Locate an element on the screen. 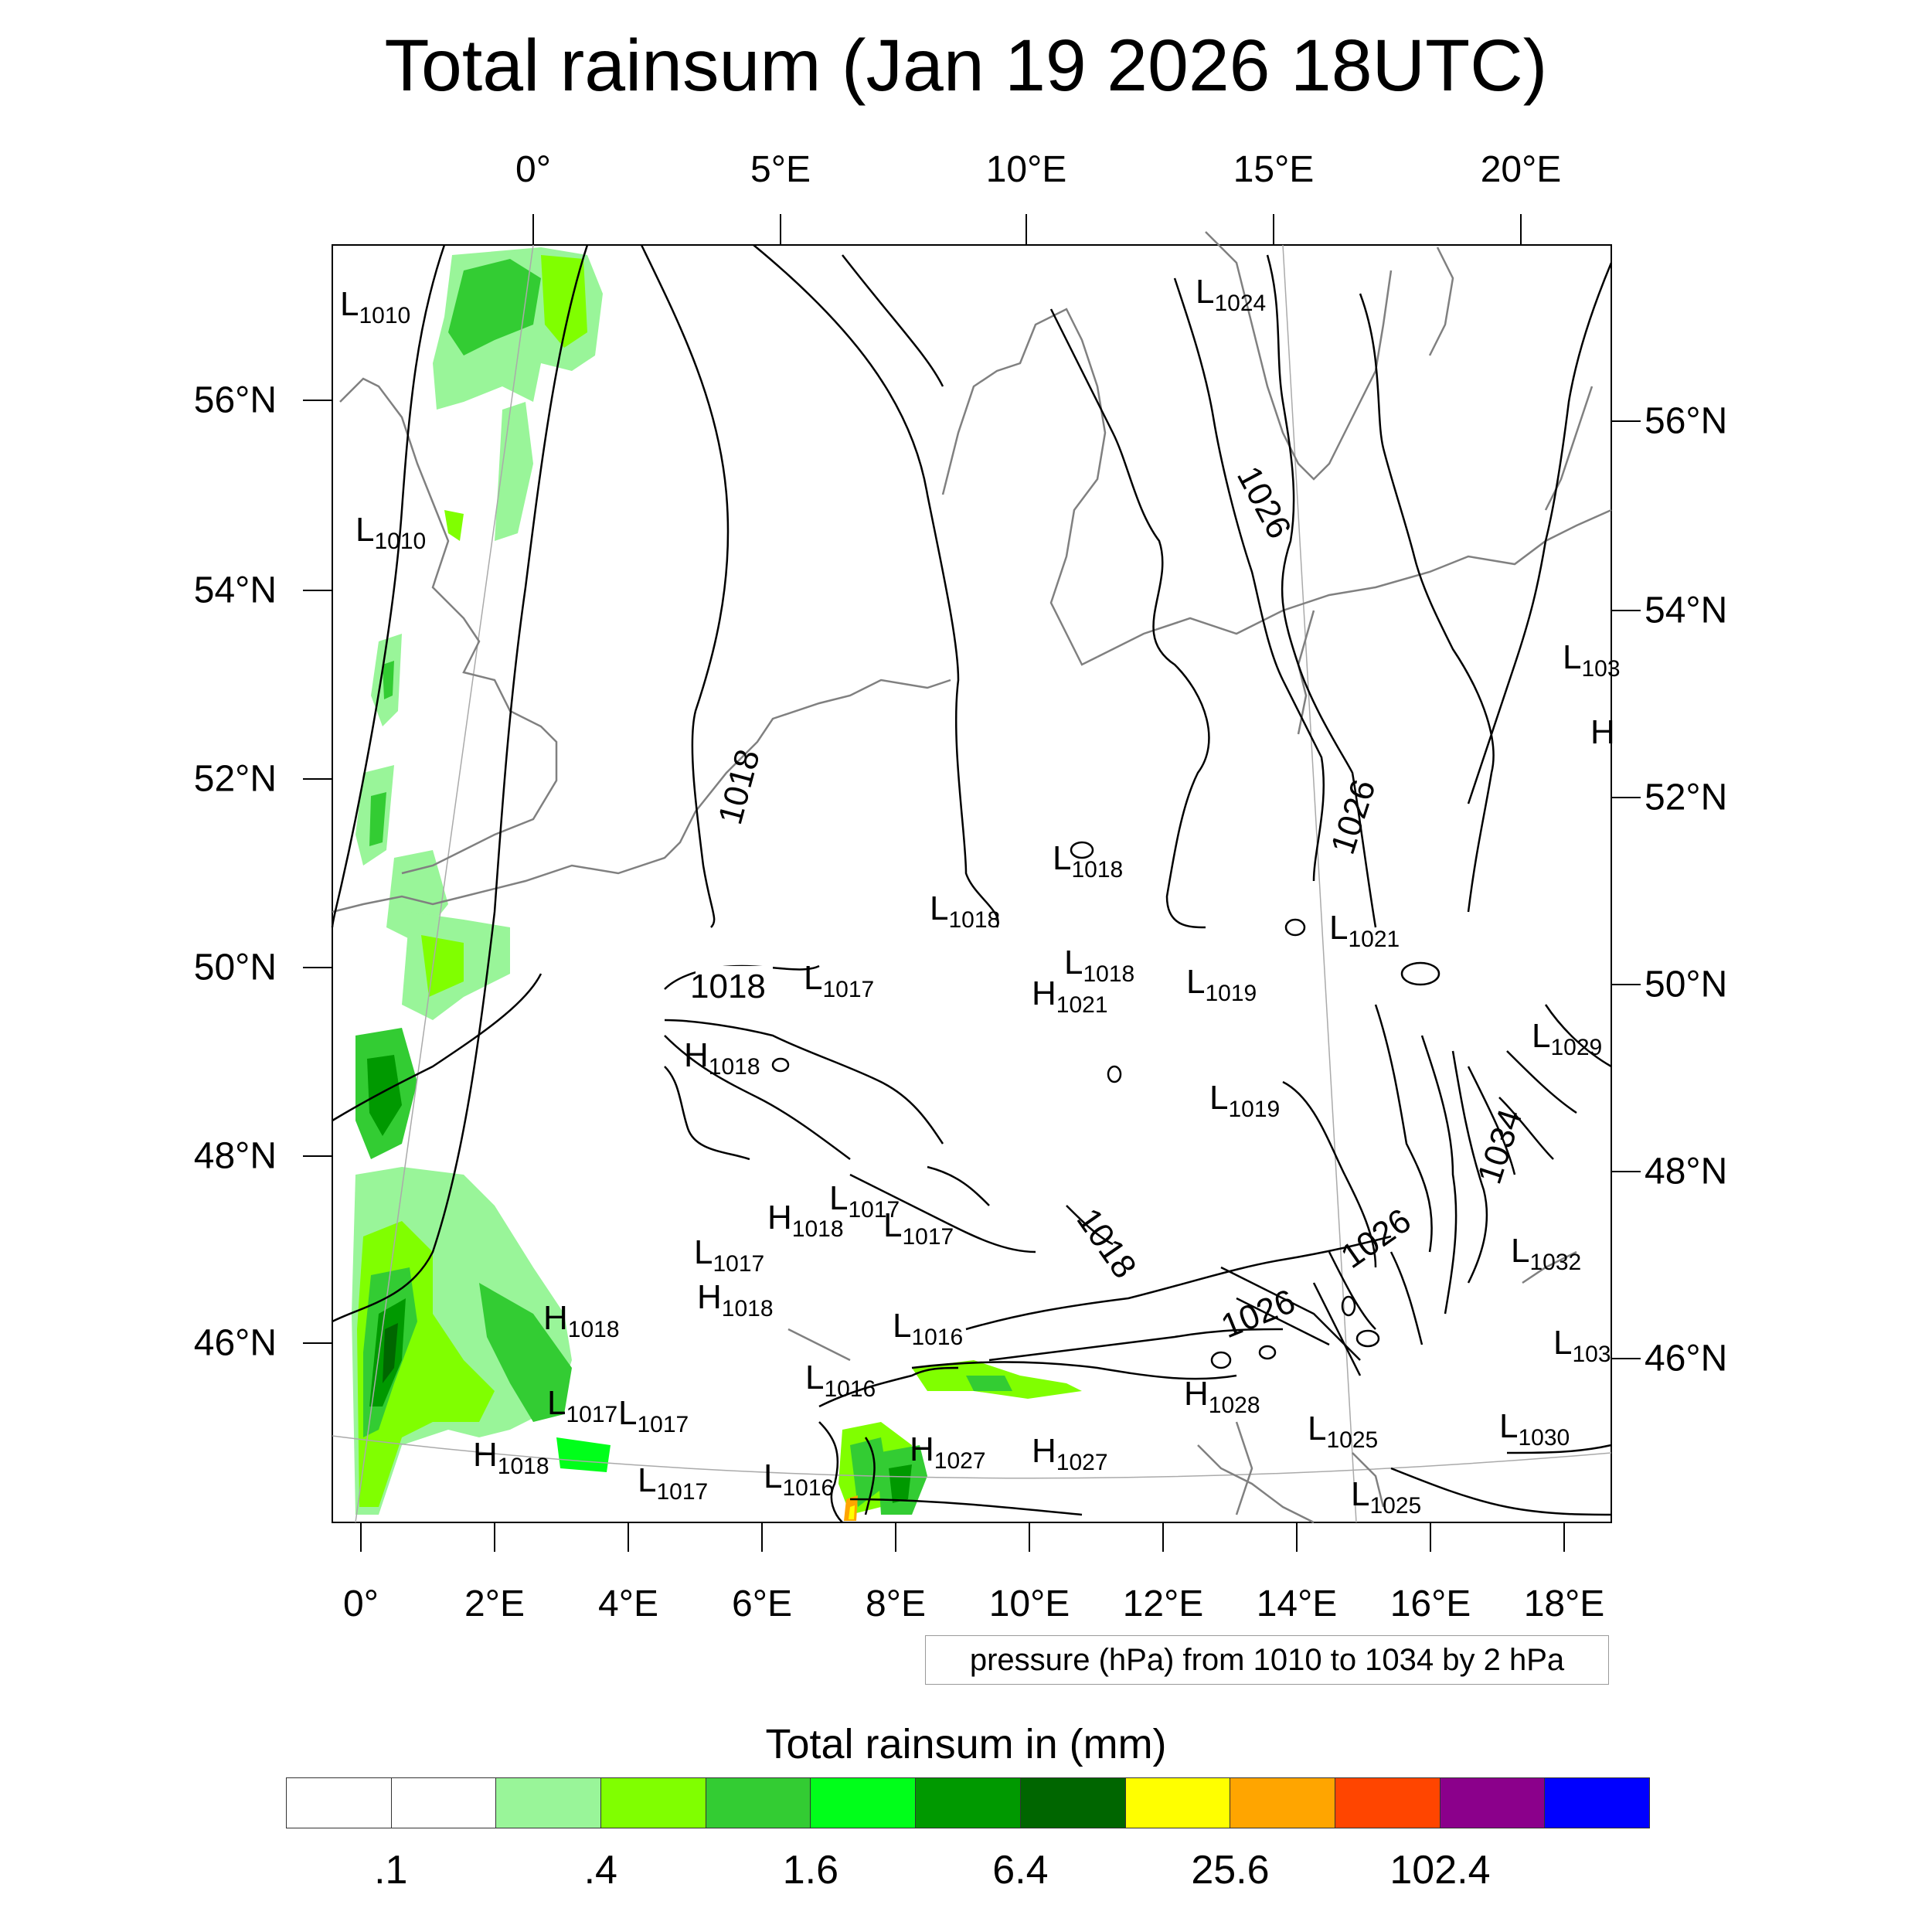  colorbar is located at coordinates (968, 1802).